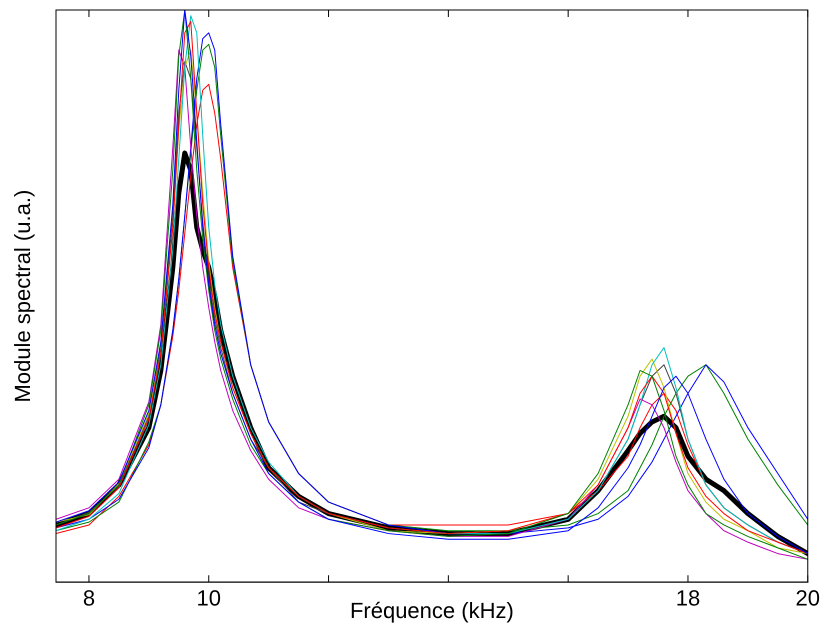  What do you see at coordinates (688, 597) in the screenshot?
I see `x-tick-label: 18` at bounding box center [688, 597].